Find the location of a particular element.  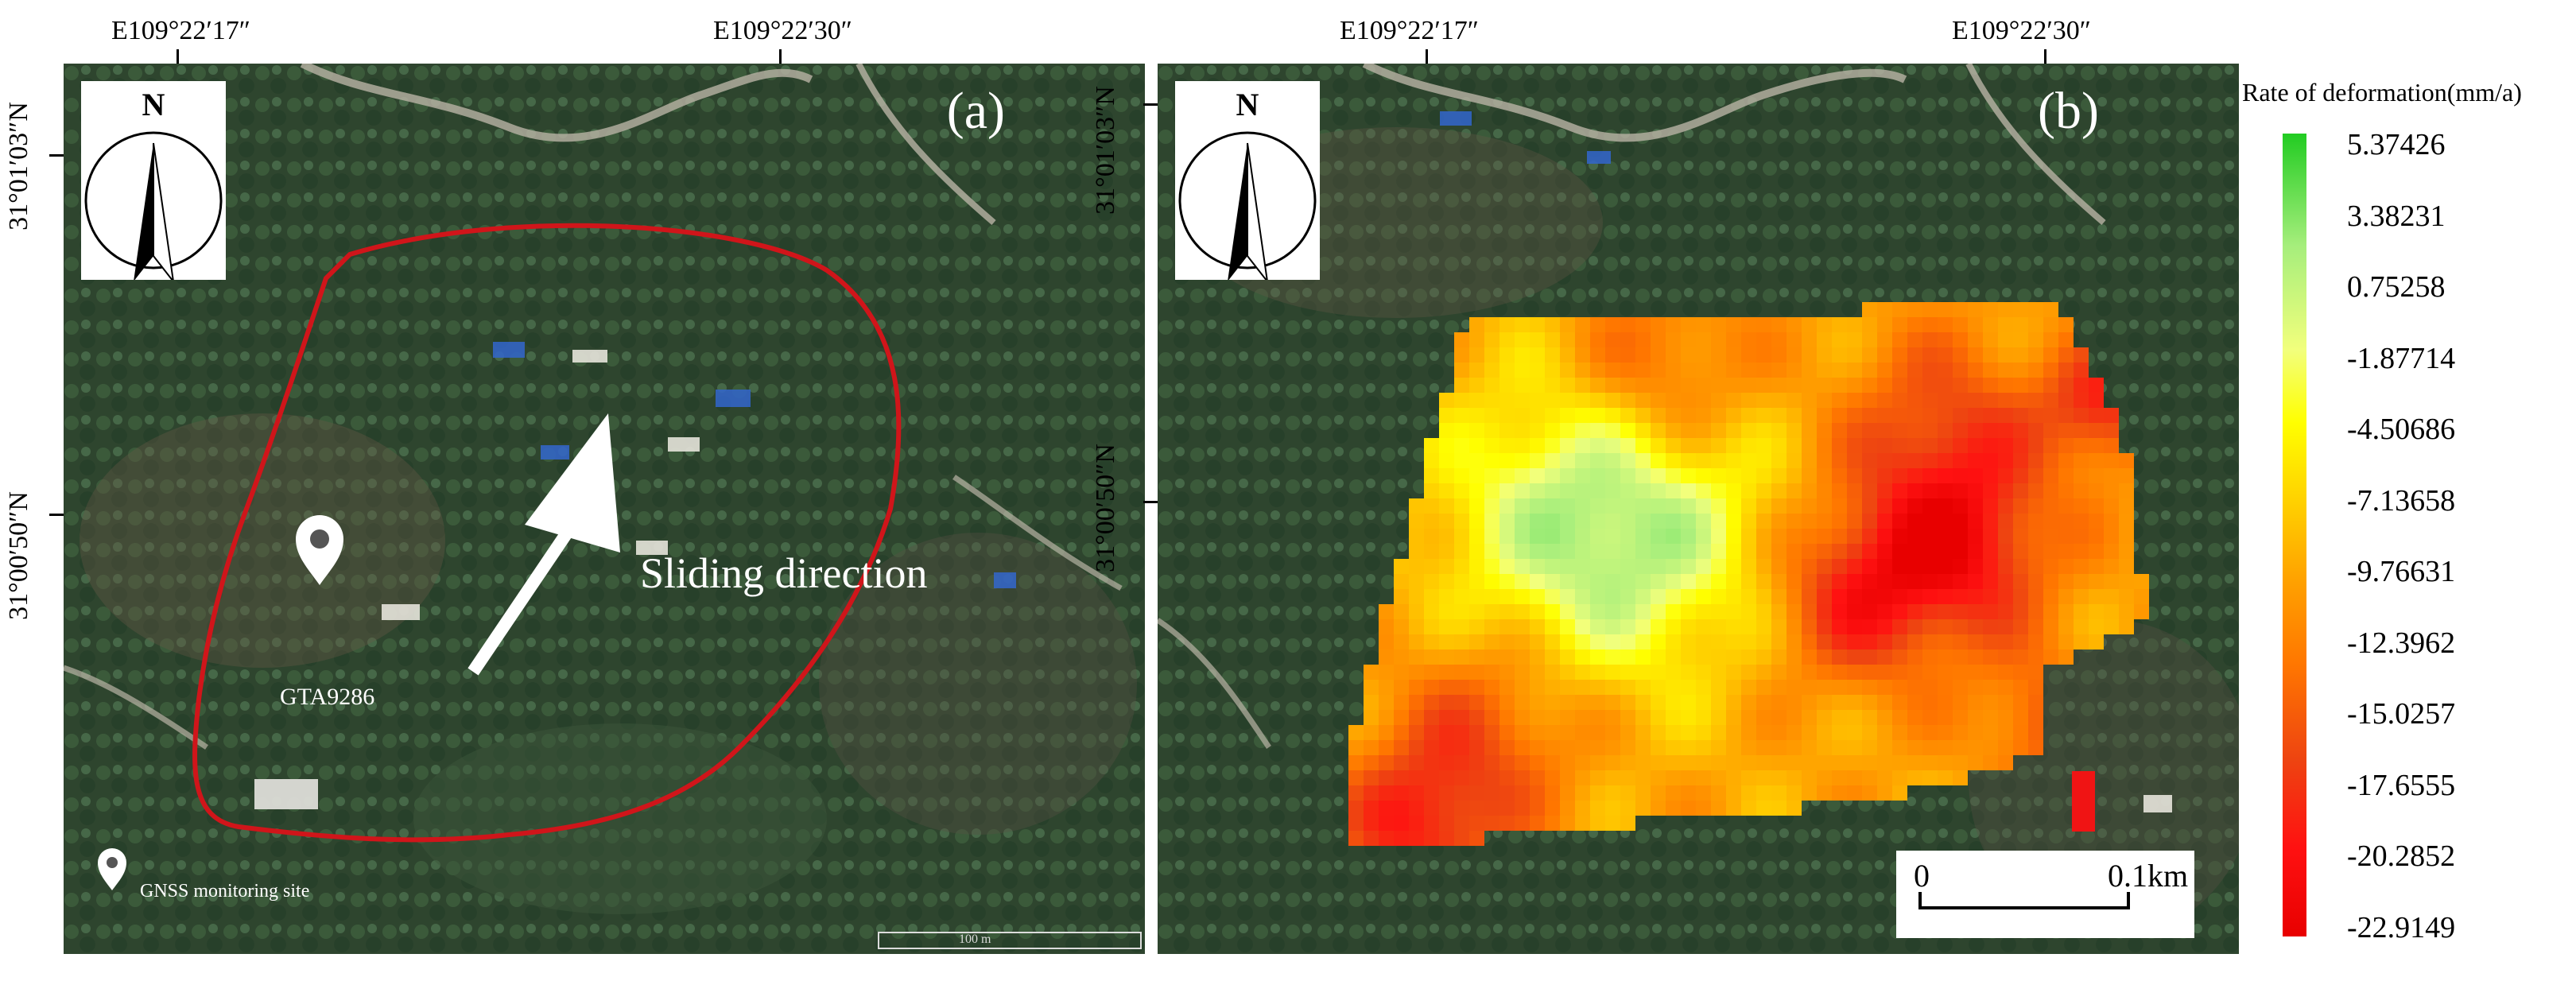

lat-tick is located at coordinates (1150, 502).